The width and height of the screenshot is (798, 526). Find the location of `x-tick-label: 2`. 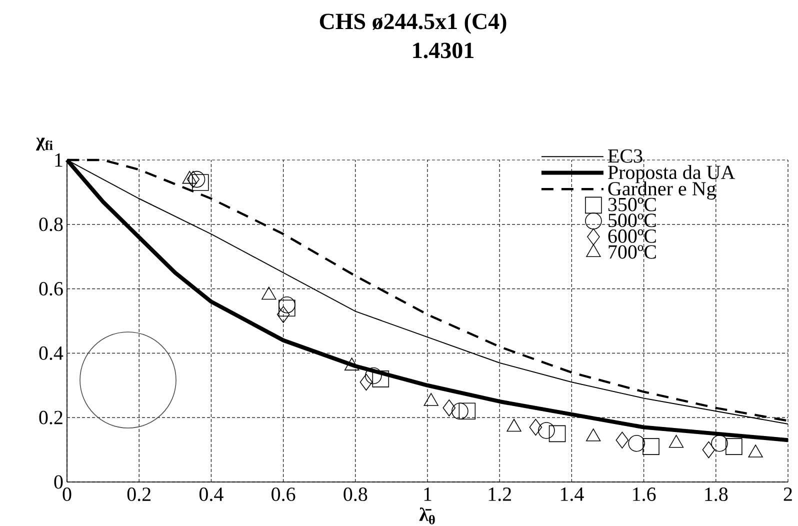

x-tick-label: 2 is located at coordinates (788, 494).